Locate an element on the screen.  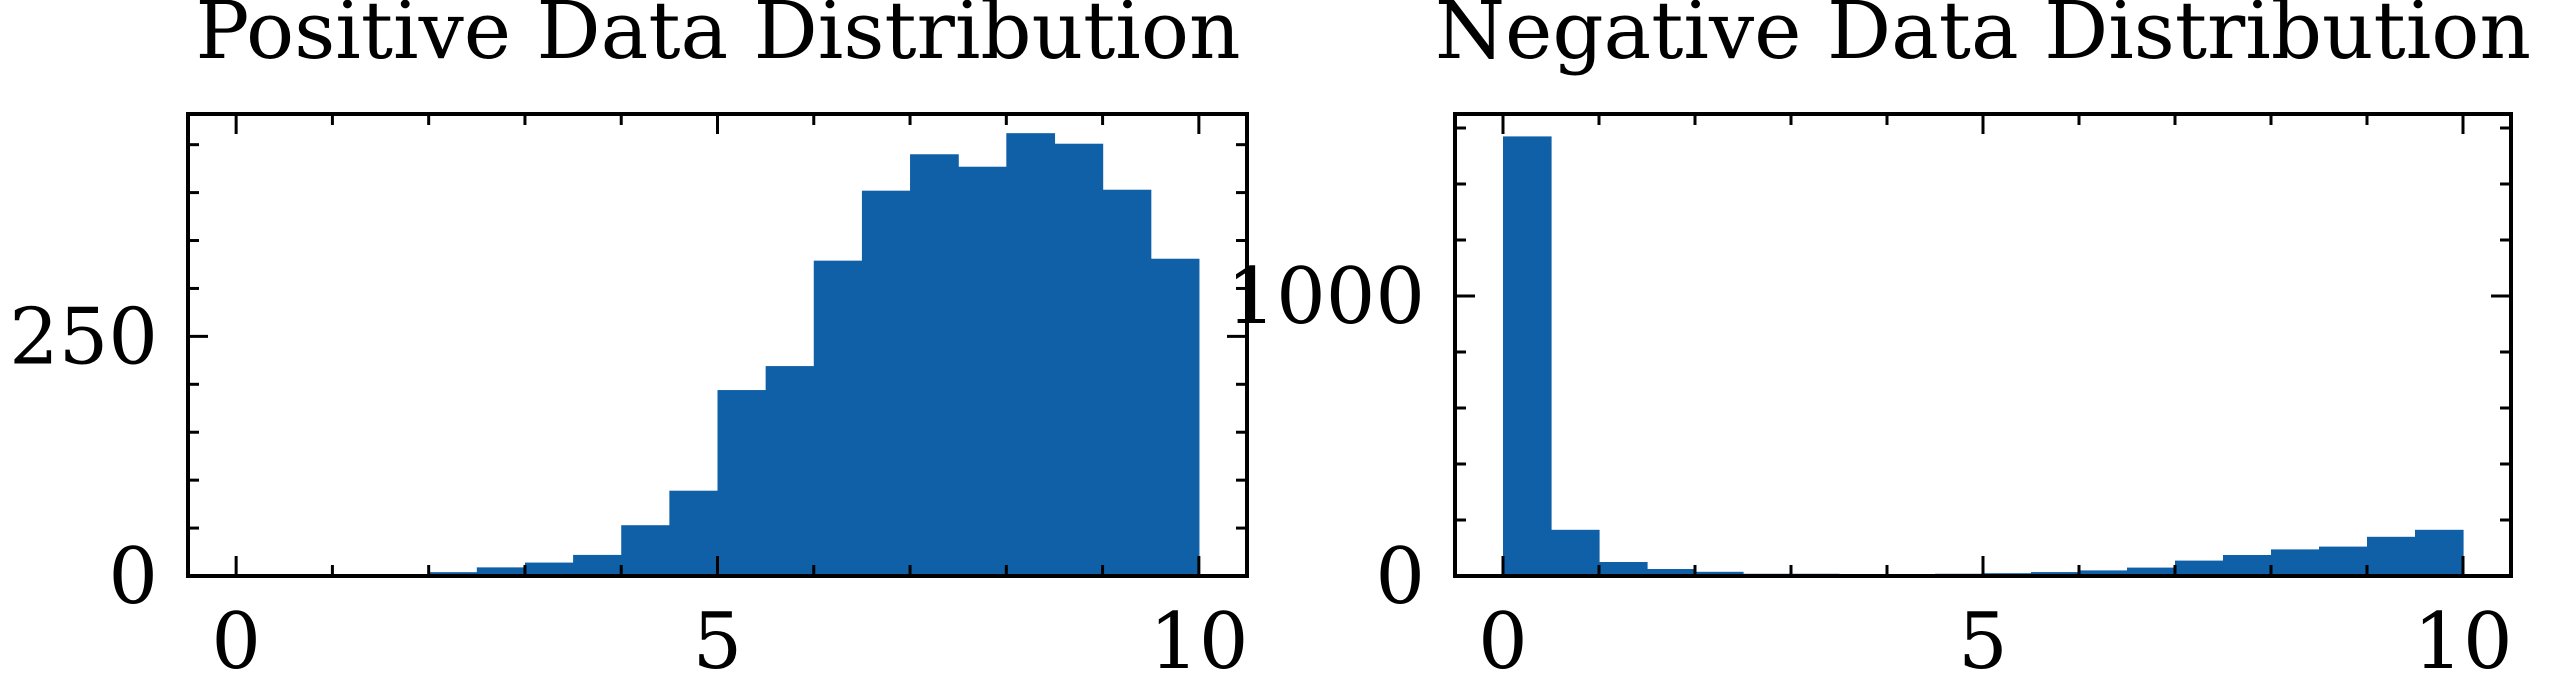
y-tick-label: 1000 is located at coordinates (1325, 297).